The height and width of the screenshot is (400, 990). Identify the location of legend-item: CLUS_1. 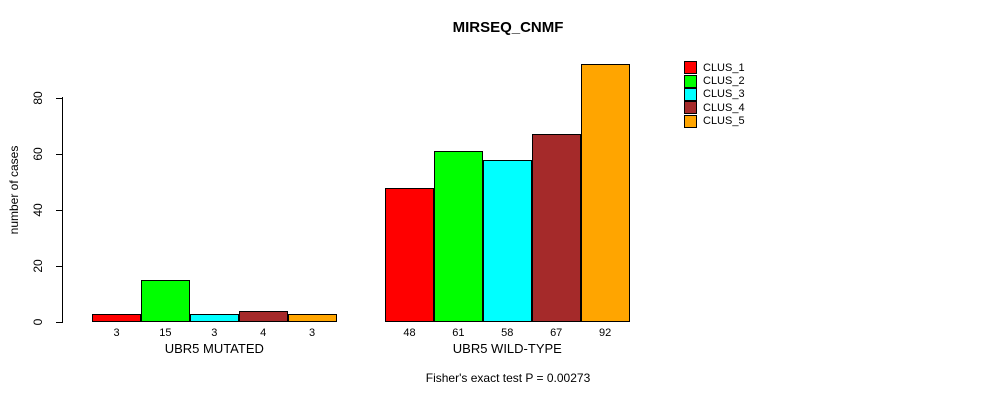
(714, 68).